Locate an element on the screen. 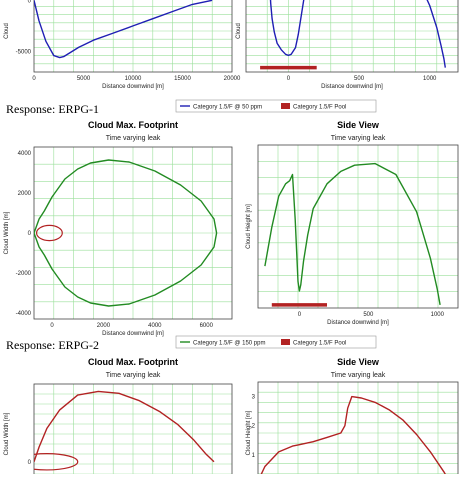  y-tick-label: -4000 is located at coordinates (24, 314).